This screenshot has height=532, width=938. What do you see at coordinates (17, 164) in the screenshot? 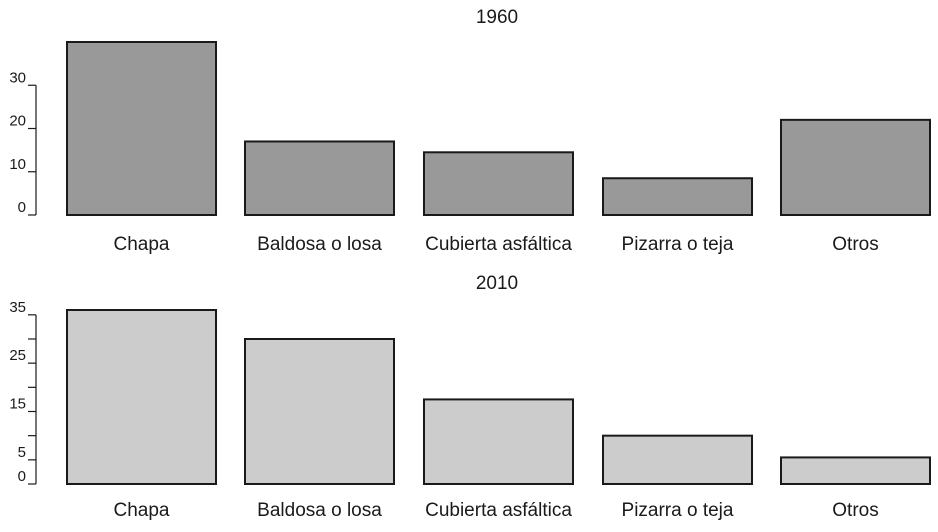
I see `y-tick-label: 10` at bounding box center [17, 164].